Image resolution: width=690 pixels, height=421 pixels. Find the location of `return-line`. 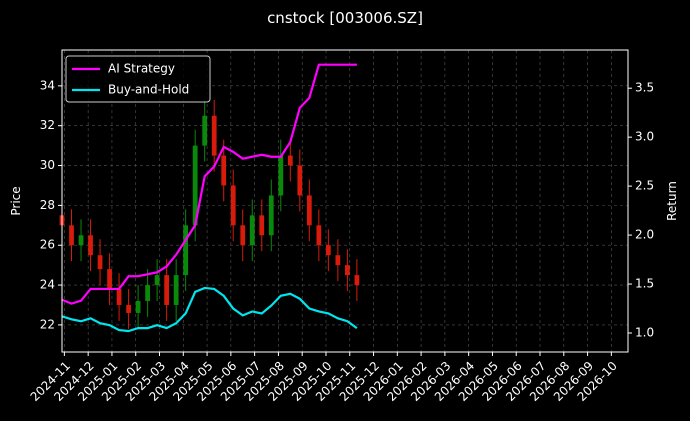

return-line is located at coordinates (209, 309).